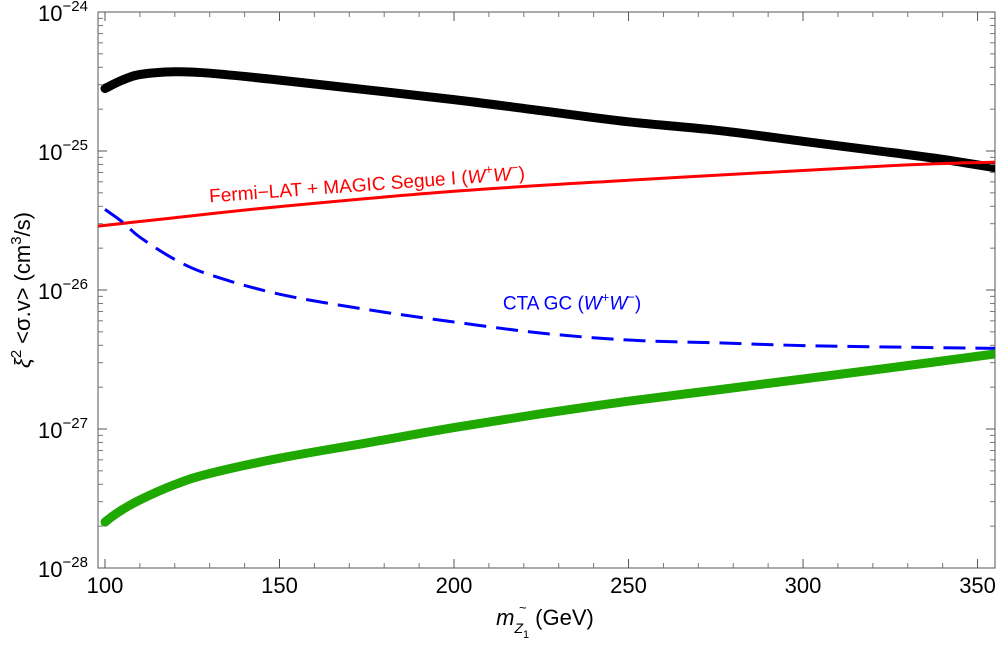 The height and width of the screenshot is (647, 1000). I want to click on y-axis-label: ξ2 <σ.v> (cm3/s), so click(21, 290).